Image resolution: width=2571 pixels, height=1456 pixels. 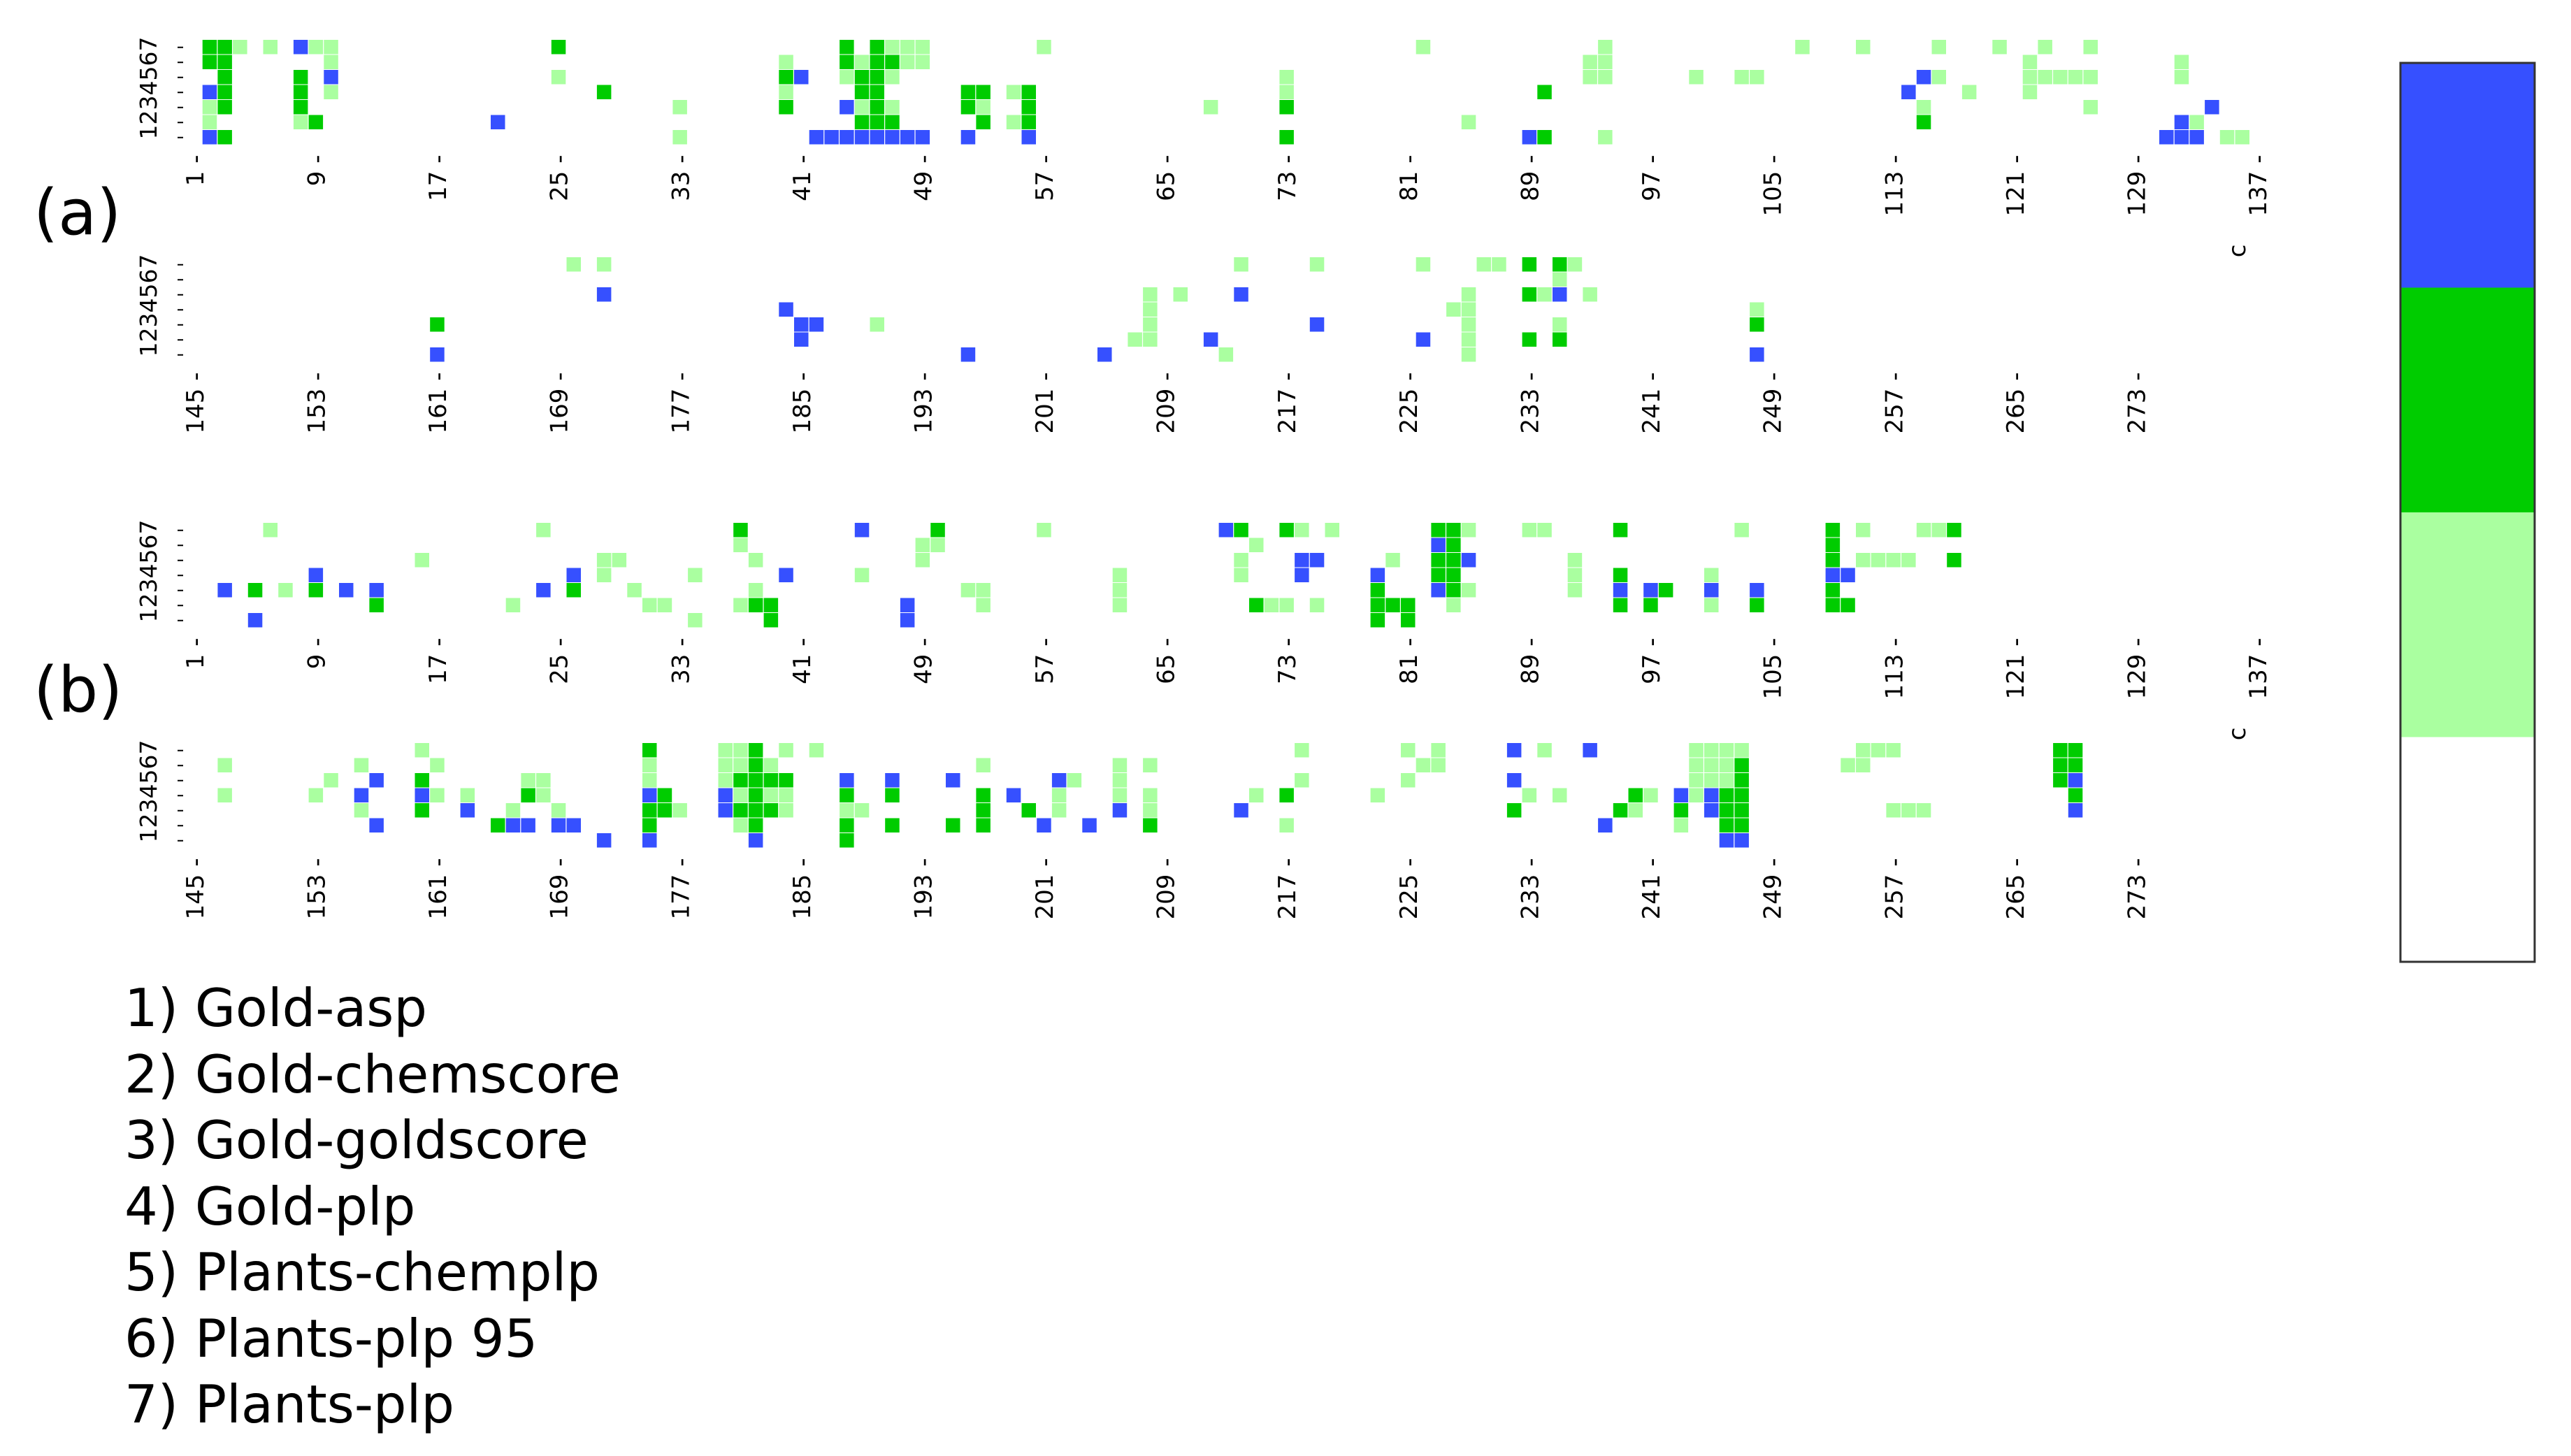 I want to click on x-tick-label: 1 -, so click(x=196, y=654).